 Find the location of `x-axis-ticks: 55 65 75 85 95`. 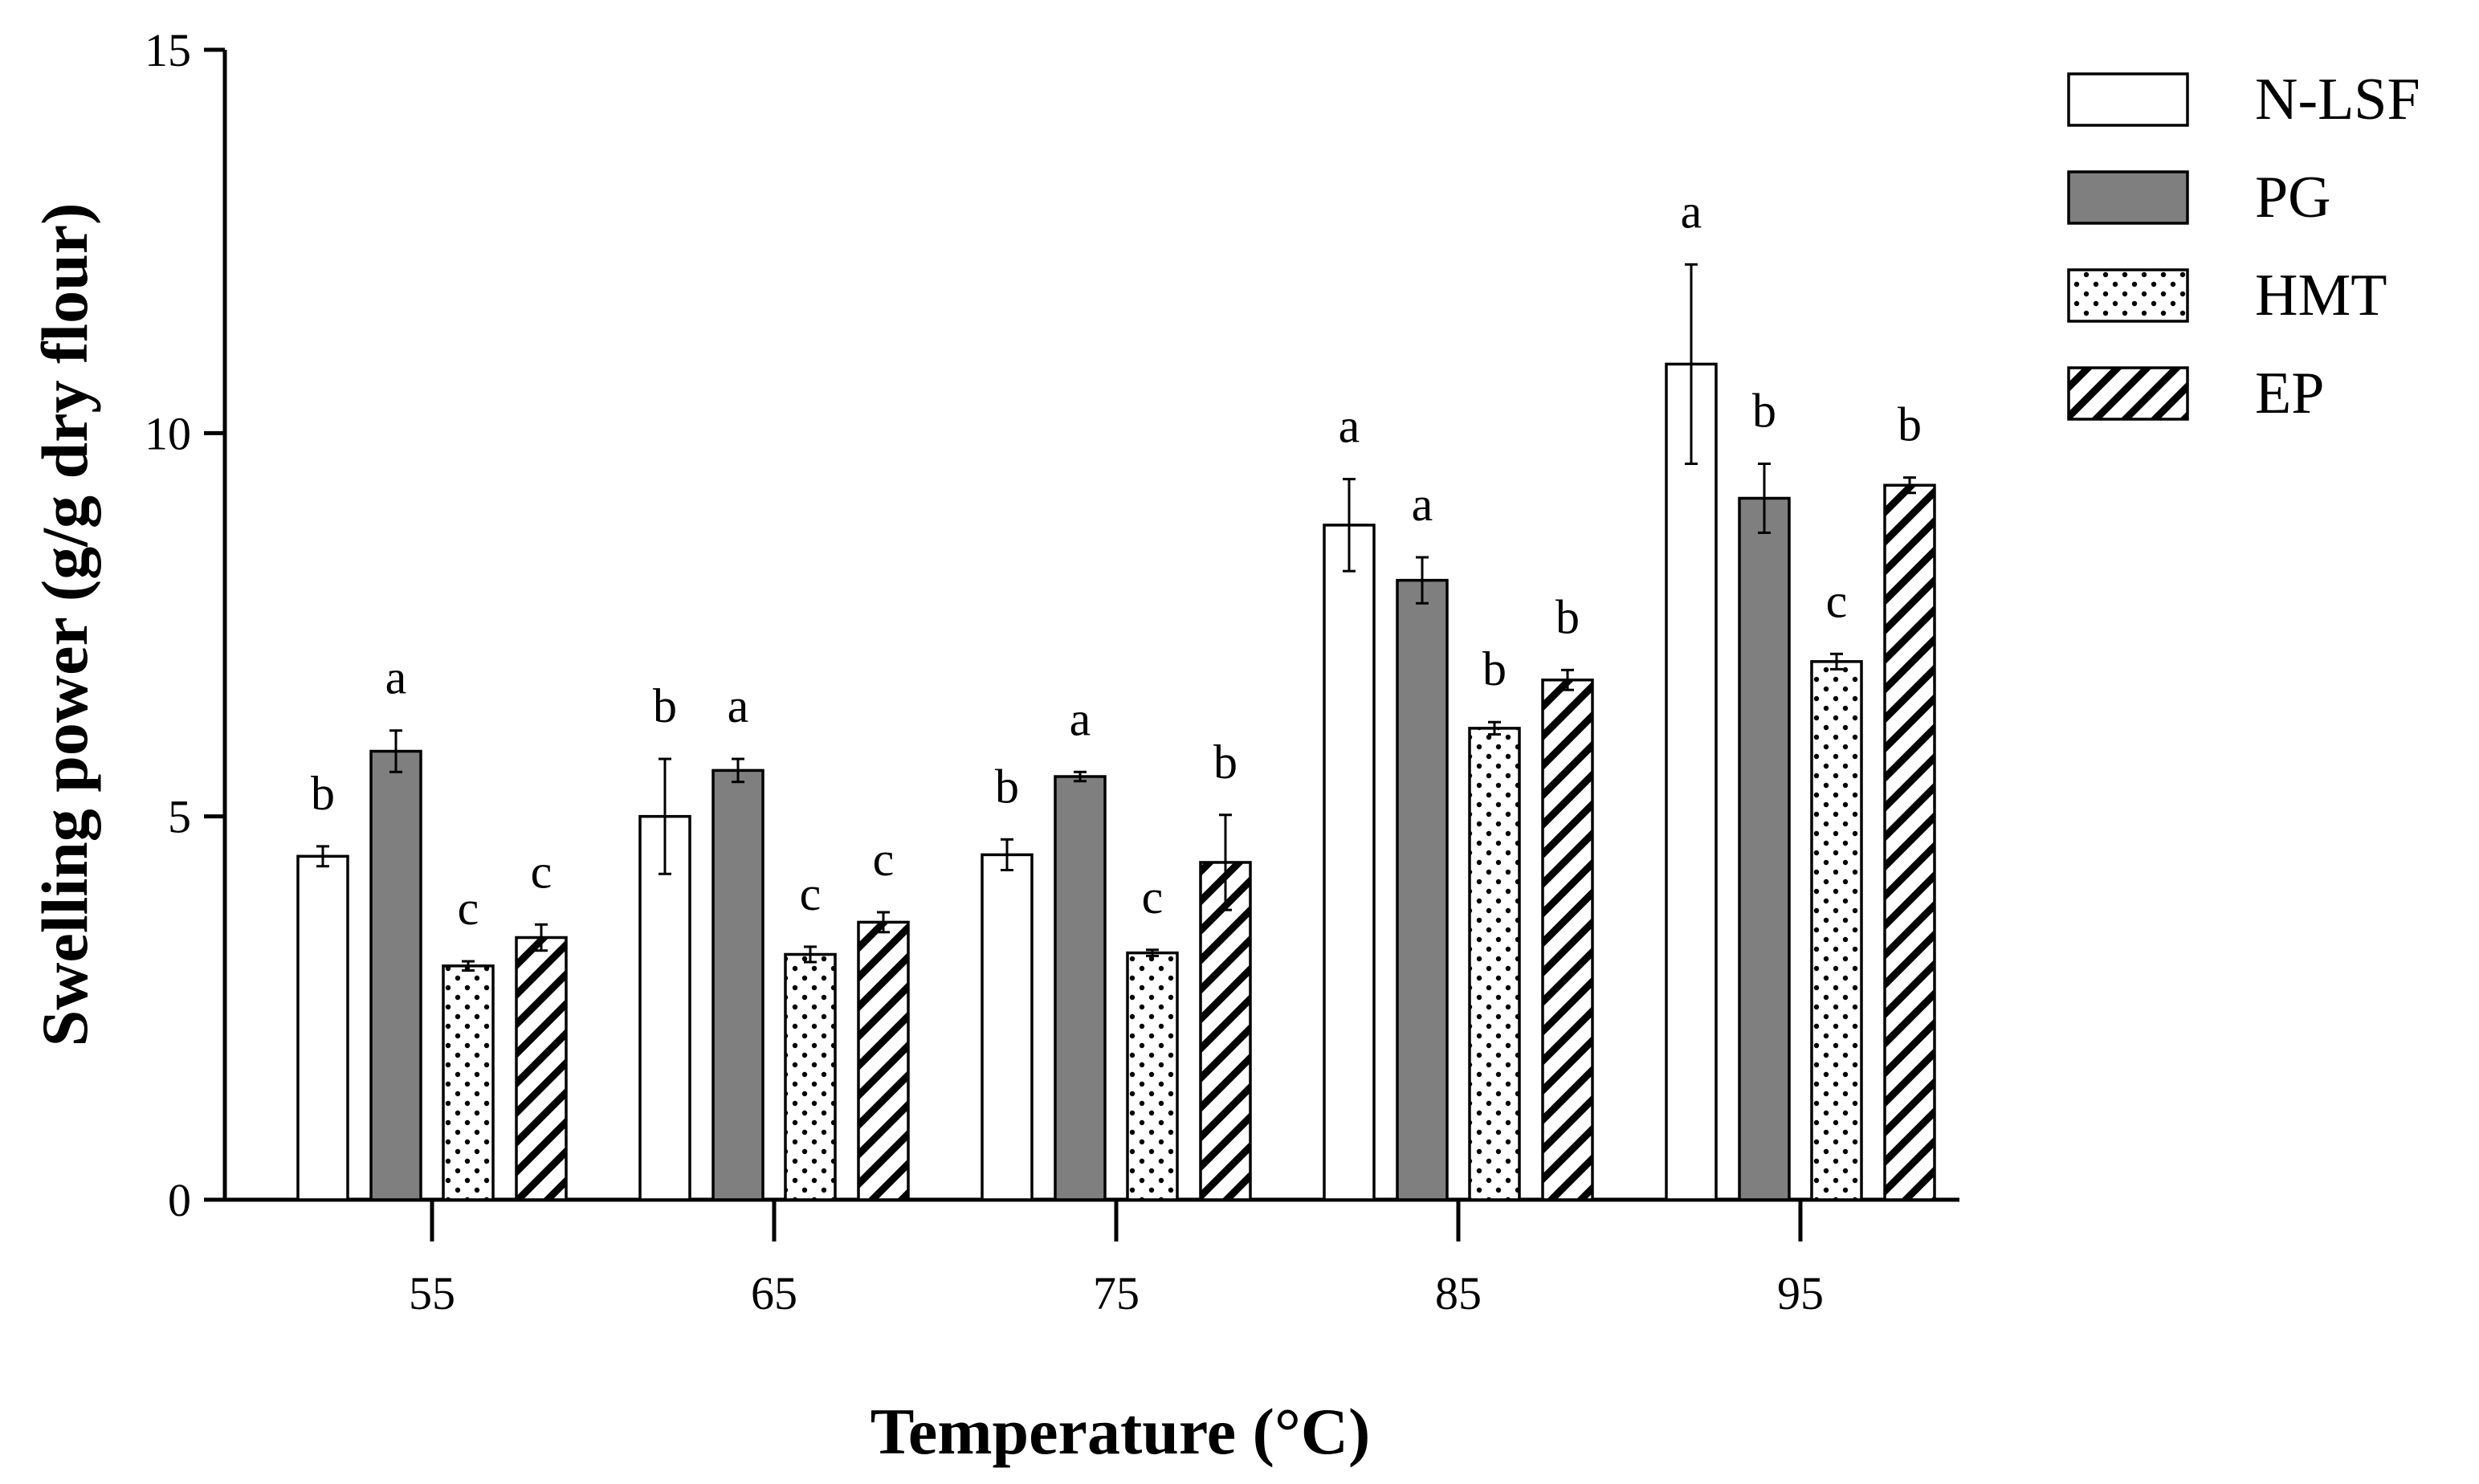

x-axis-ticks: 55 65 75 85 95 is located at coordinates (1117, 1259).